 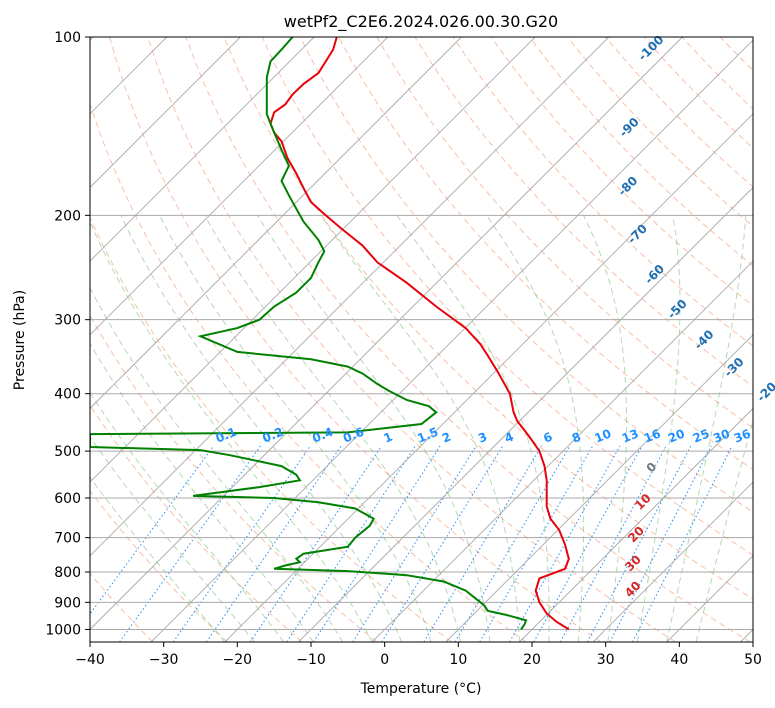 I want to click on chart-title: wetPf2_C2E6.2024.026.00.30.G20, so click(x=421, y=22).